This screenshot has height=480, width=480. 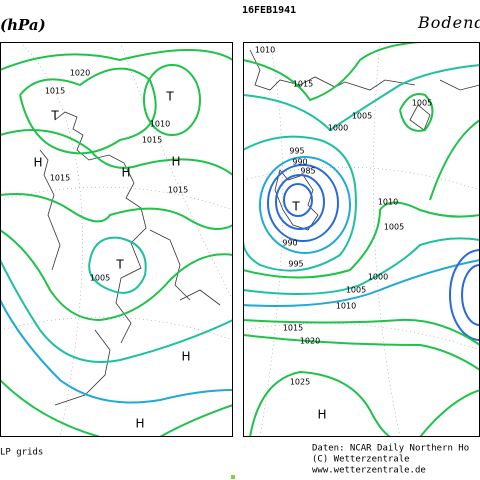 What do you see at coordinates (21, 453) in the screenshot?
I see `left-footer: LP grids` at bounding box center [21, 453].